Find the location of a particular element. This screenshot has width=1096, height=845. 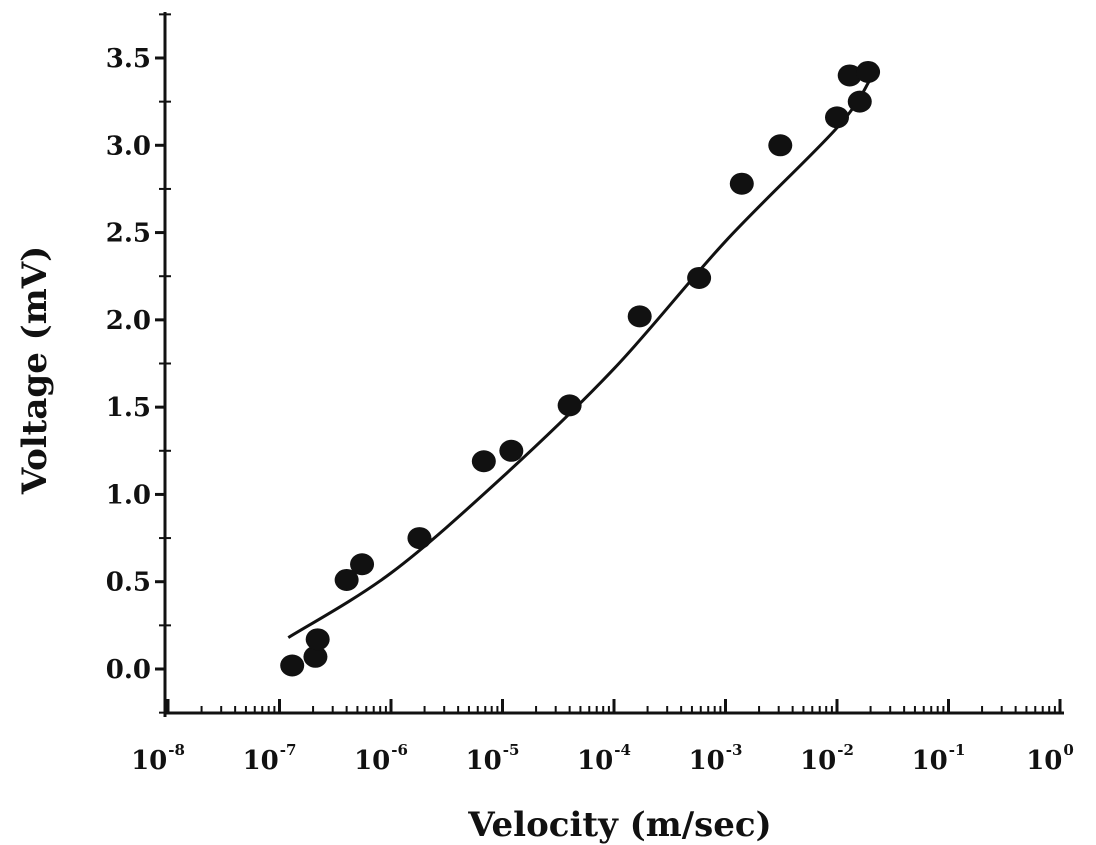

x-axis-ticks: 10⁻⁸ 10⁻⁷ 10⁻⁶ 10⁻⁵ 10⁻⁴ 10⁻³ 10⁻² 10⁻¹ 10⁰ is located at coordinates (602, 737).